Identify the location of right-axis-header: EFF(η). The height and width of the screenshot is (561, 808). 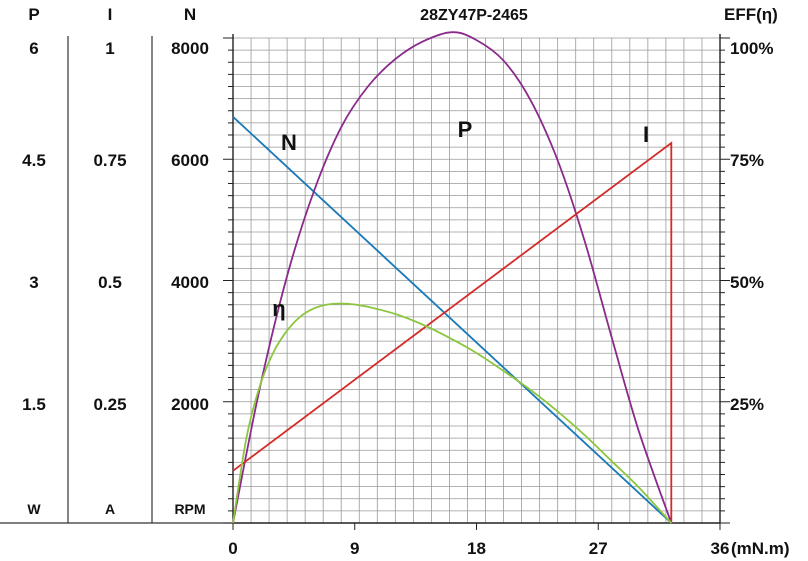
(751, 14).